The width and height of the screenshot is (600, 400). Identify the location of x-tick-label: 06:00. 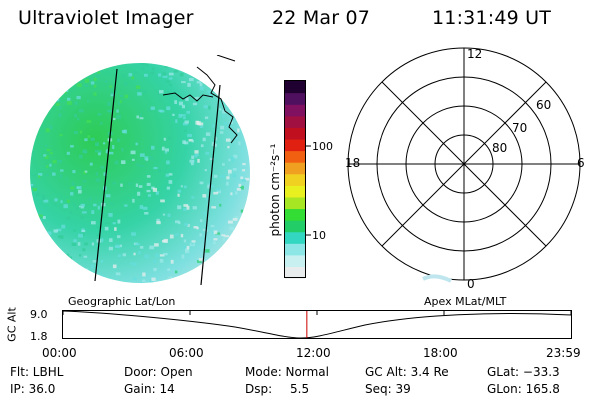
(186, 353).